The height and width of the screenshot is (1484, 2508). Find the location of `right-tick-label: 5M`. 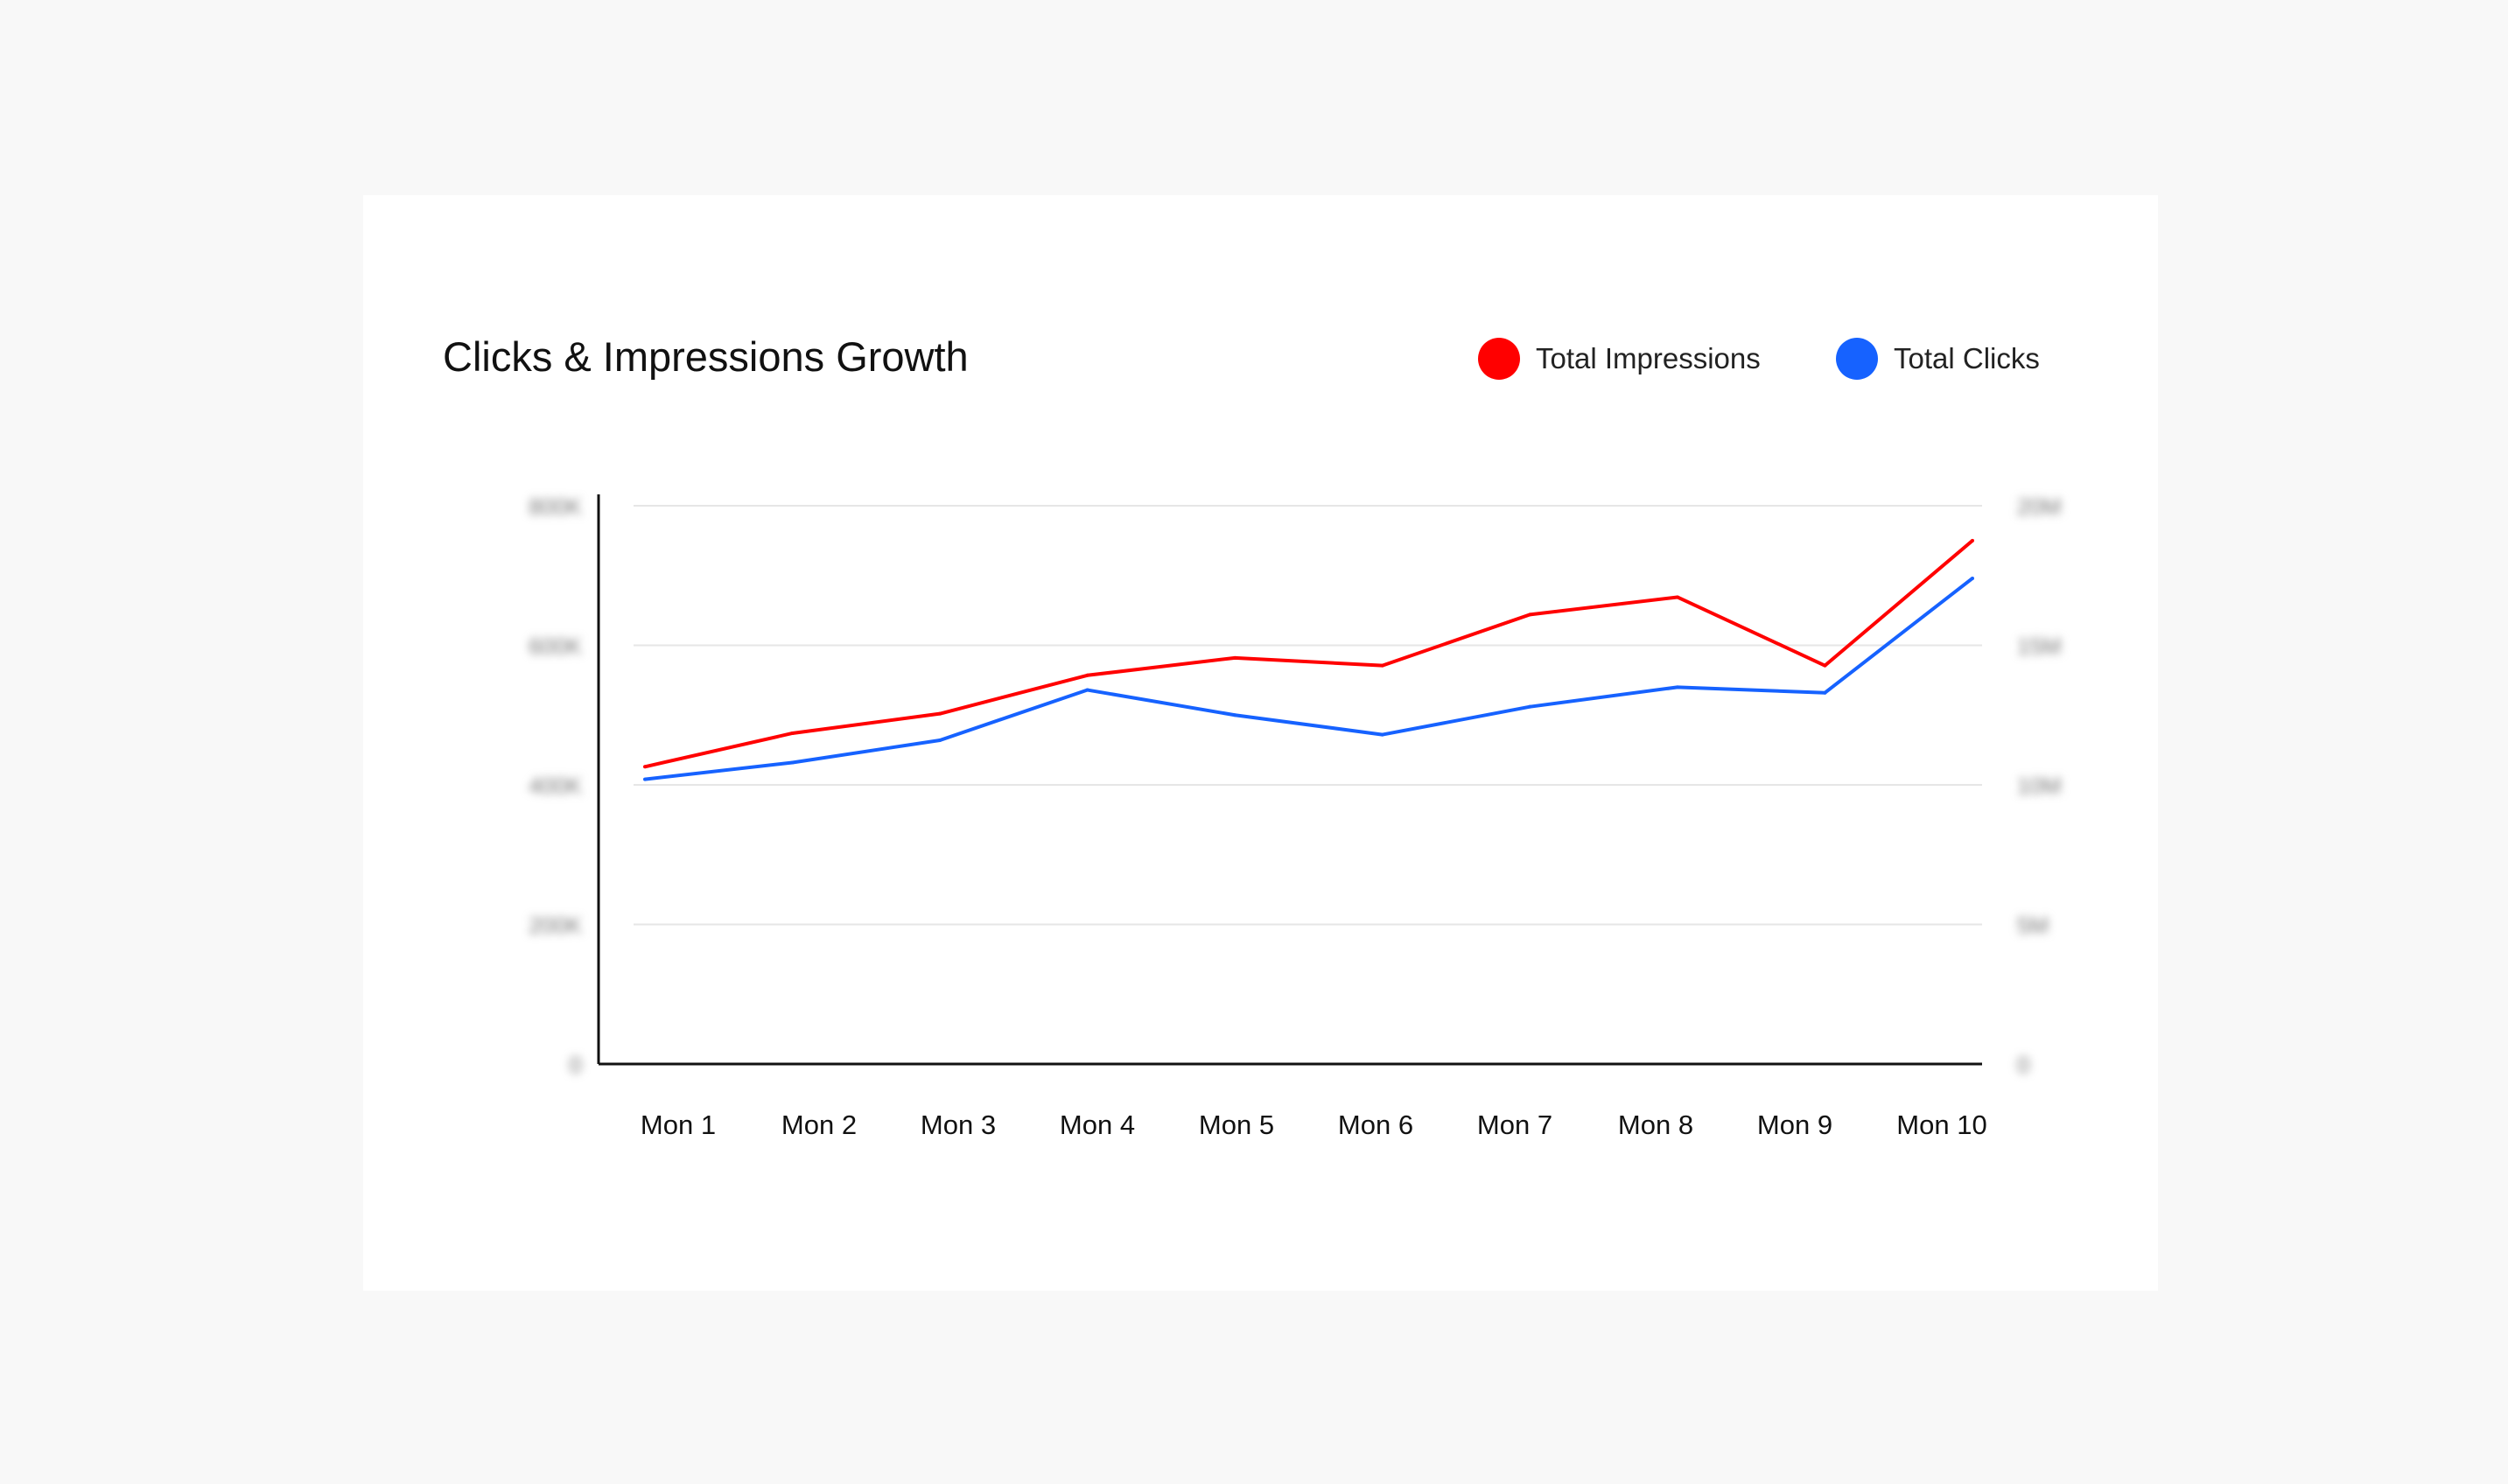

right-tick-label: 5M is located at coordinates (2033, 926).